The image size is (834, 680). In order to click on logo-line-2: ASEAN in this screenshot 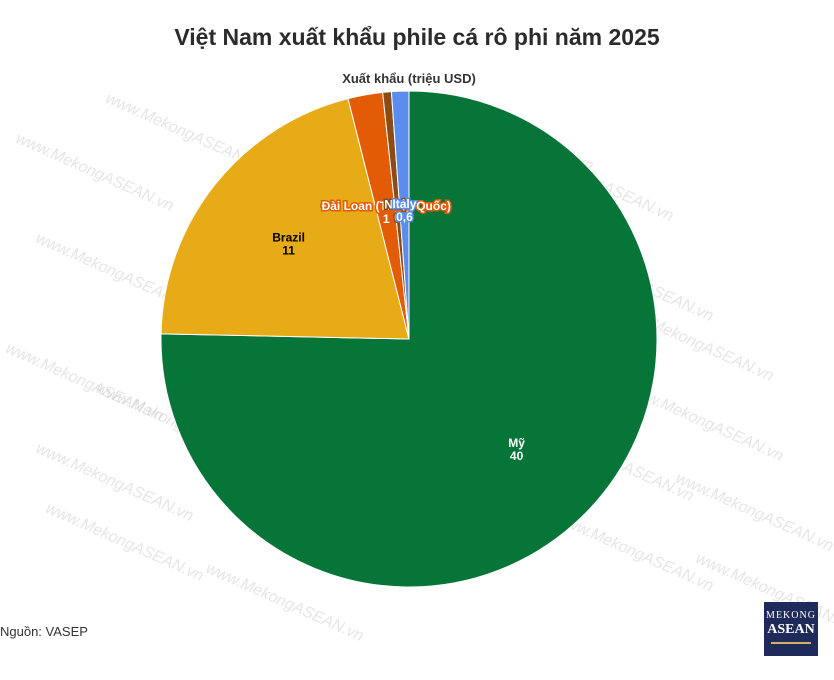, I will do `click(791, 629)`.